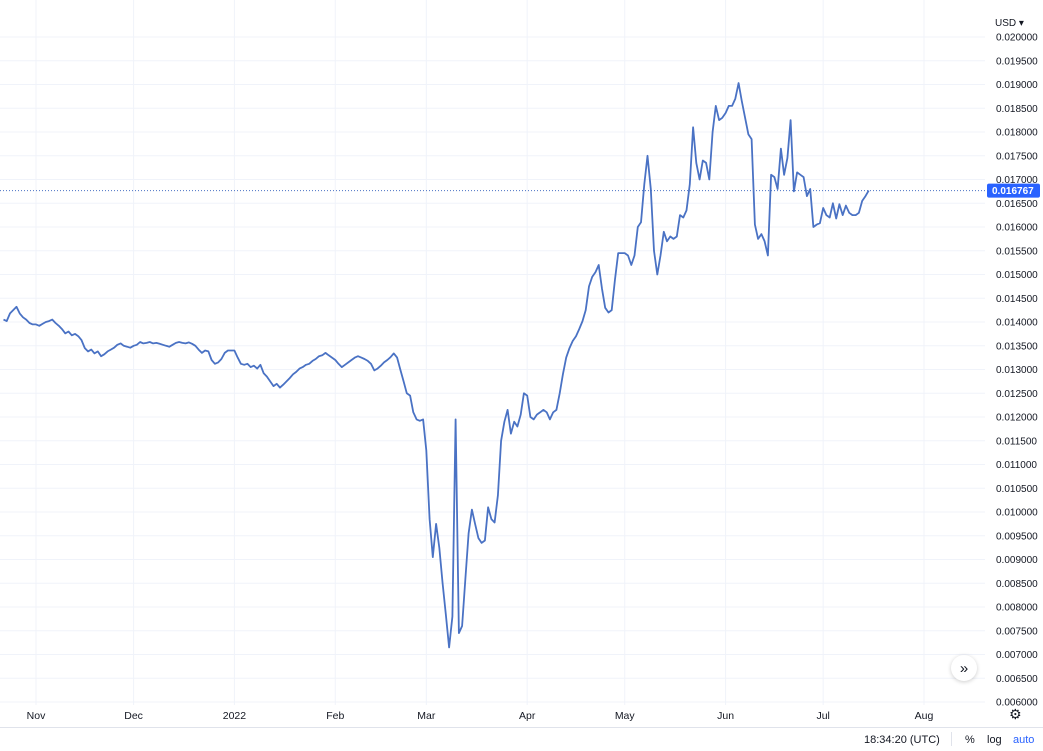  Describe the element at coordinates (1017, 299) in the screenshot. I see `y-tick-label: 0.014500` at that location.